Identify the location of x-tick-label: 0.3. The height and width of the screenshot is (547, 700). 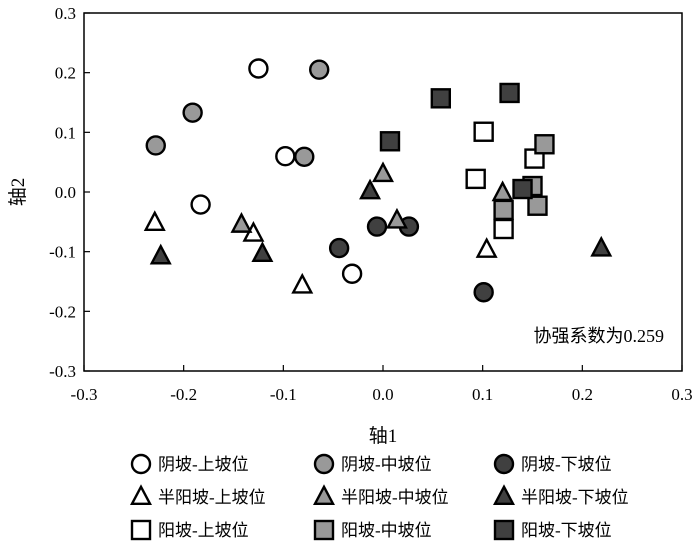
(681, 394).